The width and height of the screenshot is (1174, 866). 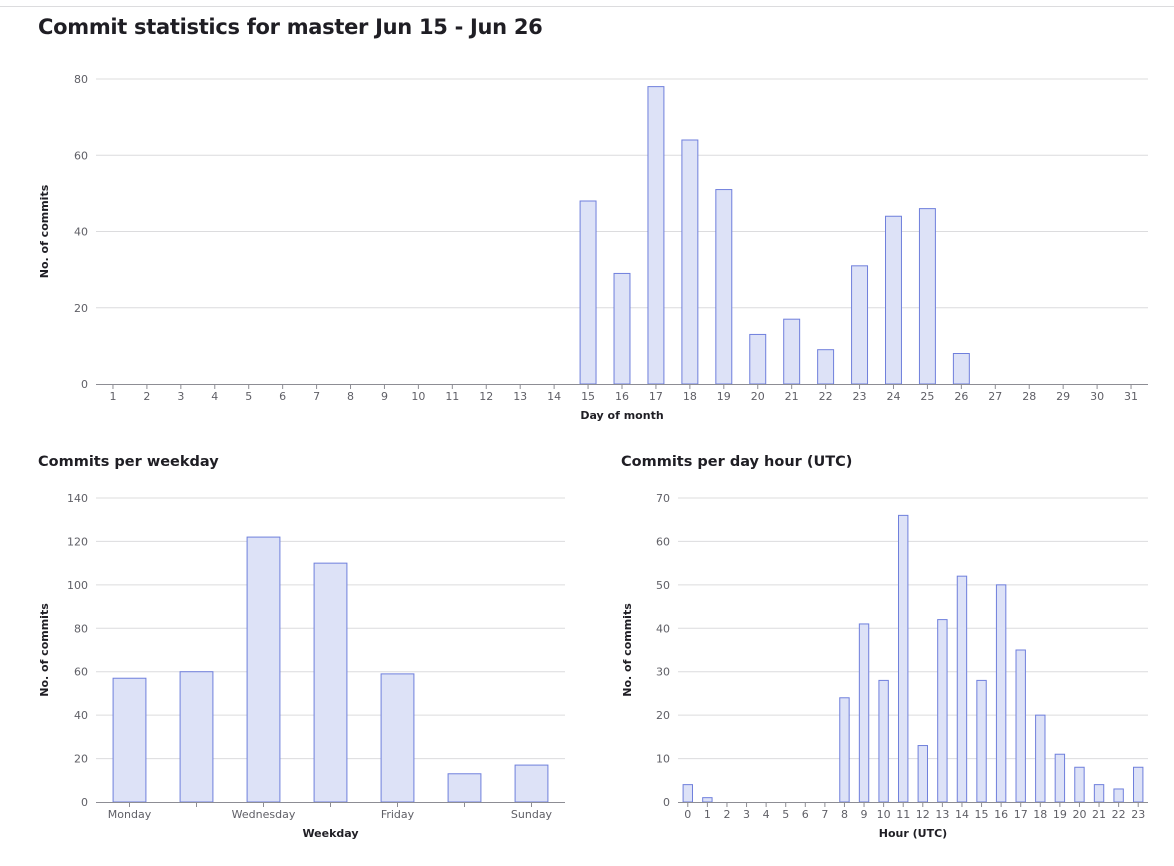 I want to click on x-tick-label: 4, so click(x=214, y=396).